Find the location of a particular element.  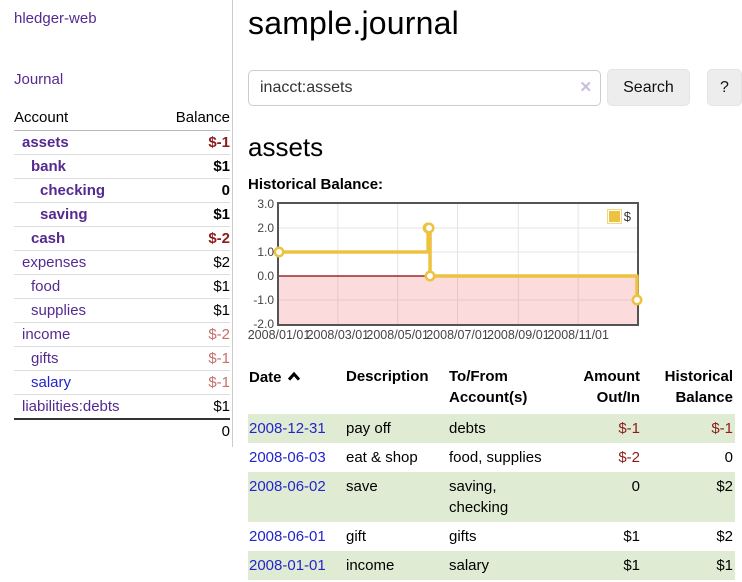

search-button: Search is located at coordinates (648, 87).